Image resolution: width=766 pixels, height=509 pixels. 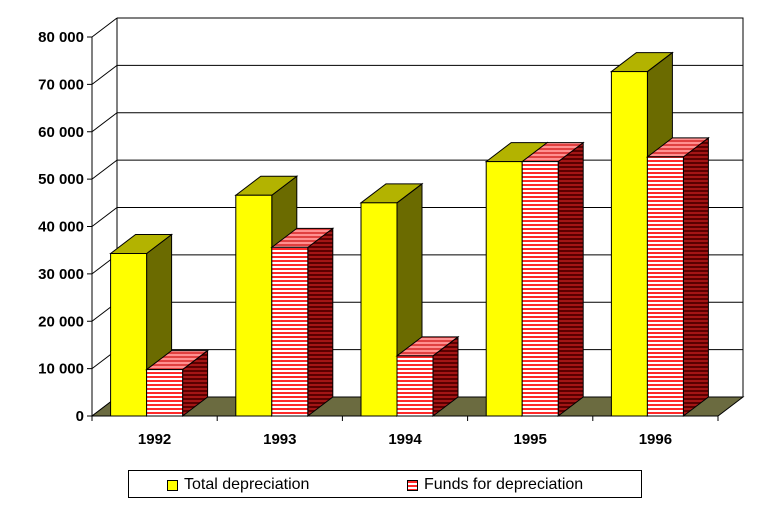 What do you see at coordinates (154, 439) in the screenshot?
I see `x-tick-label: 1992` at bounding box center [154, 439].